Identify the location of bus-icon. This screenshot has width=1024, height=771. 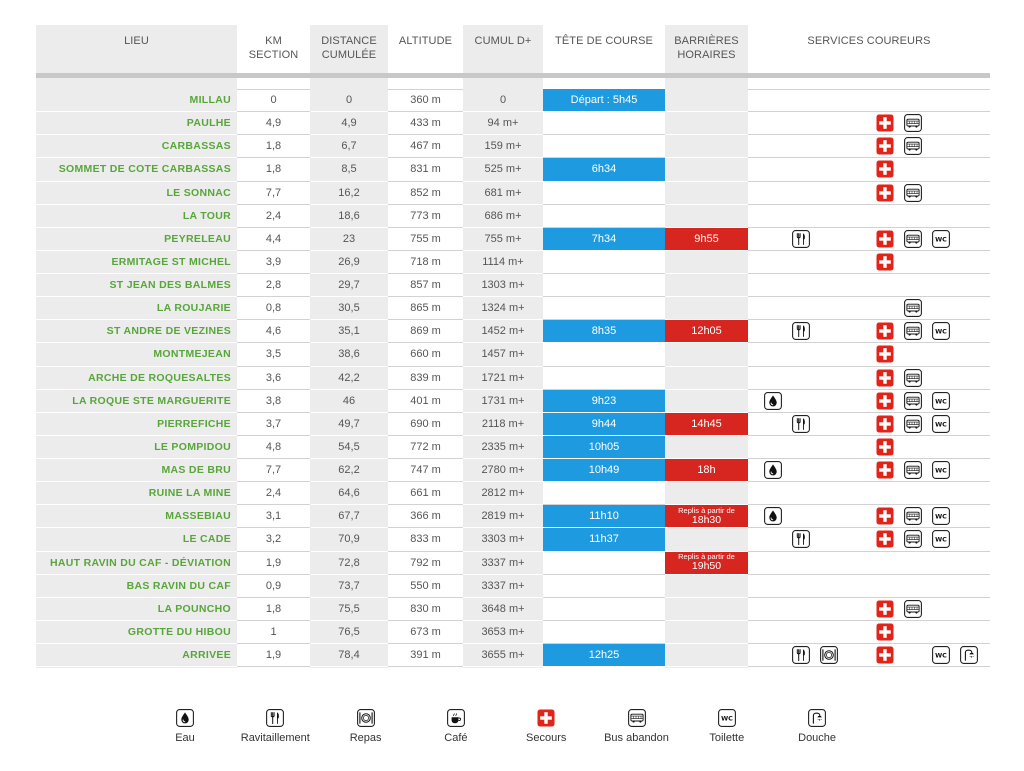
(913, 377).